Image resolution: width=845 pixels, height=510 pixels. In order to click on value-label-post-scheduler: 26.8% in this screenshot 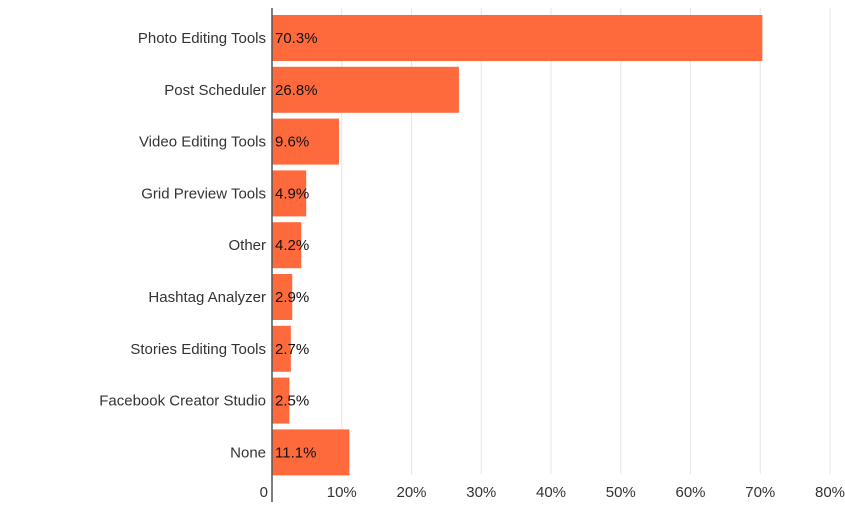, I will do `click(296, 90)`.